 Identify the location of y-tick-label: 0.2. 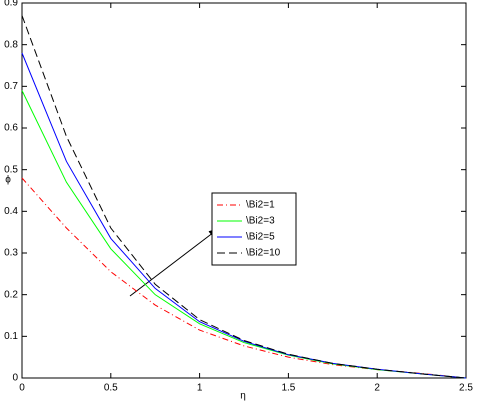
(11, 294).